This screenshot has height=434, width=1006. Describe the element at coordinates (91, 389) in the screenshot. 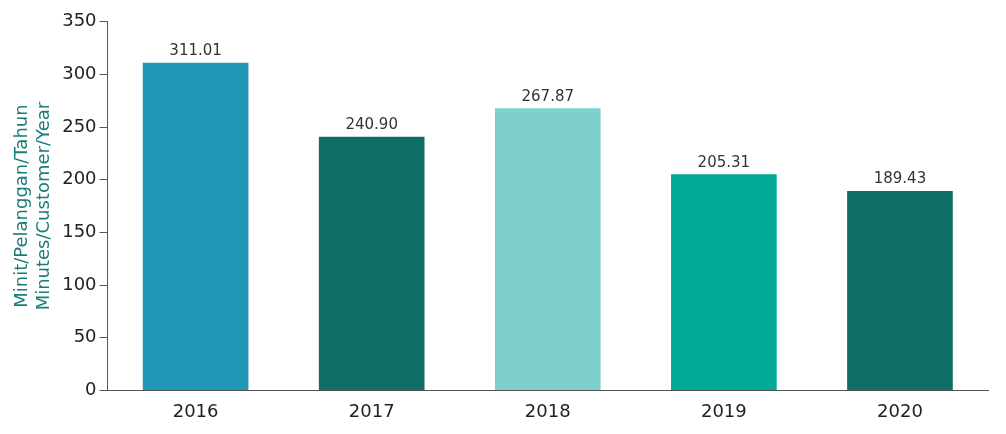

I see `y-tick-label: 0` at that location.